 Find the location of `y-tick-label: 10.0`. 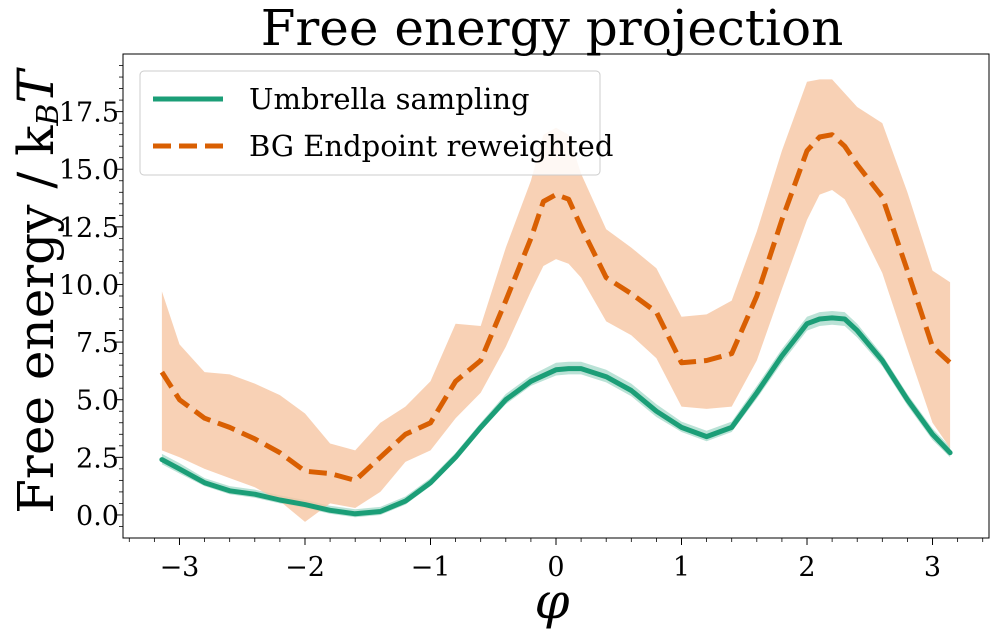

y-tick-label: 10.0 is located at coordinates (89, 285).